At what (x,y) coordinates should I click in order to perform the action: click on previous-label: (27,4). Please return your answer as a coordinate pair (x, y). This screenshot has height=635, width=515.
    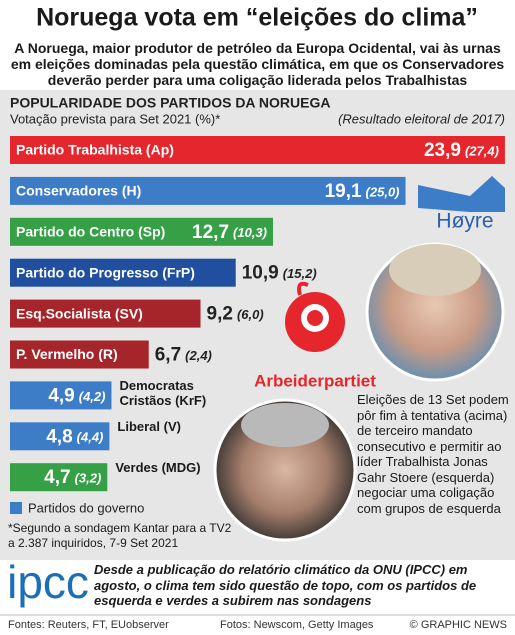
    Looking at the image, I should click on (482, 150).